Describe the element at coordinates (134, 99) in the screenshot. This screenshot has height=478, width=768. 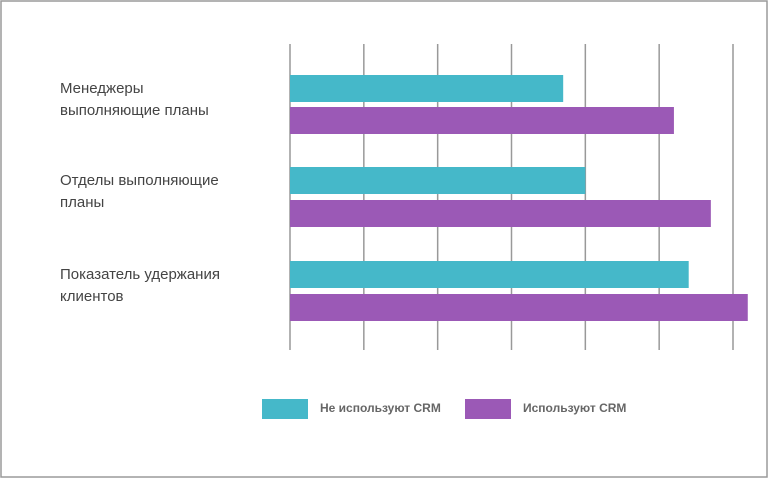
I see `category-label: Менеджеры выполняющие планы` at that location.